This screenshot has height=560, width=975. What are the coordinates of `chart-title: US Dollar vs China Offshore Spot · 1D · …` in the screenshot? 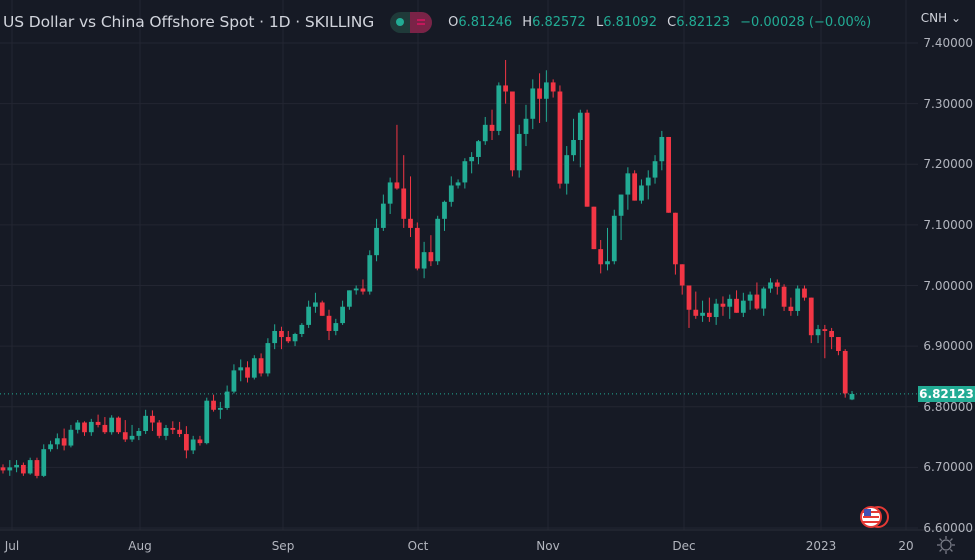 It's located at (189, 22).